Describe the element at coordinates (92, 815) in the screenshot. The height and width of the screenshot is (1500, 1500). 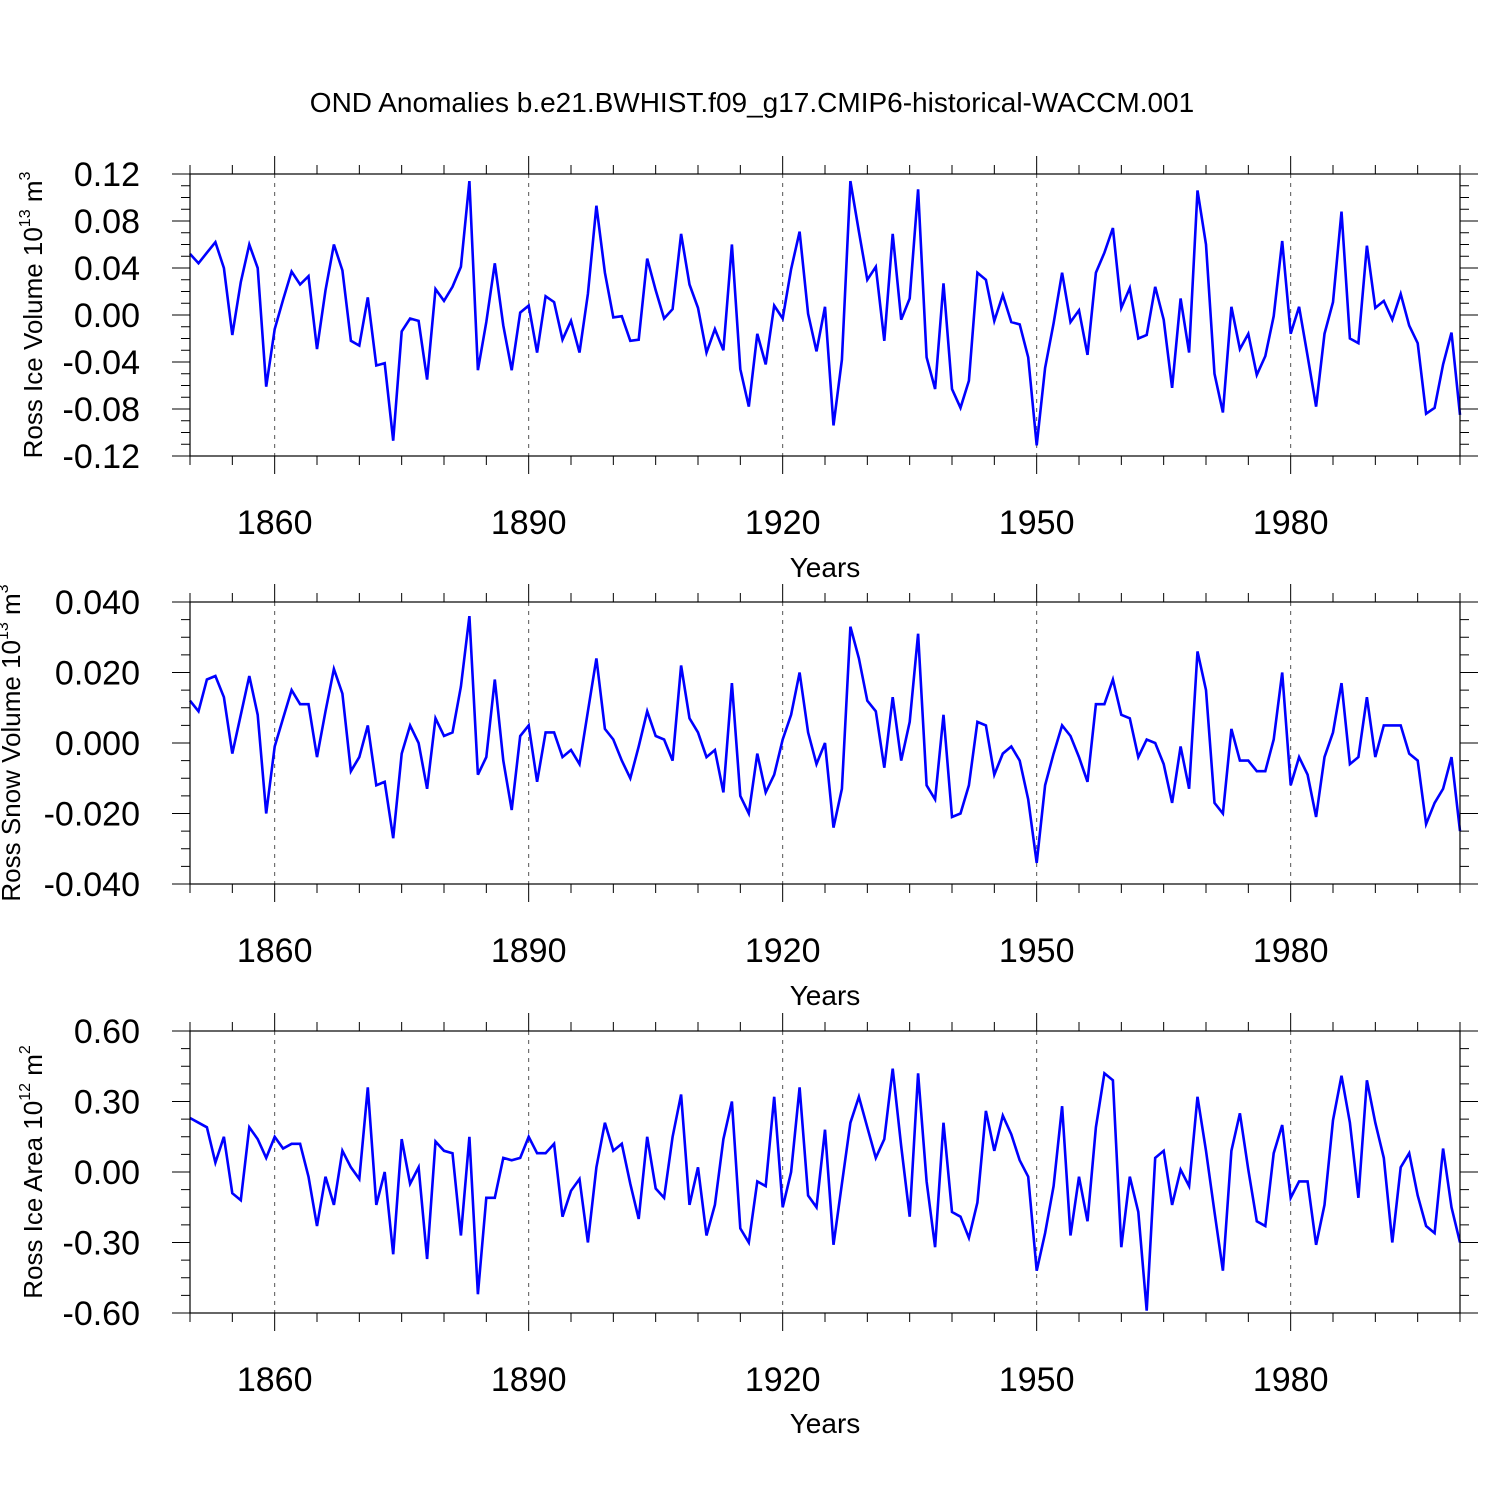
I see `y-tick-label: -0.020` at that location.